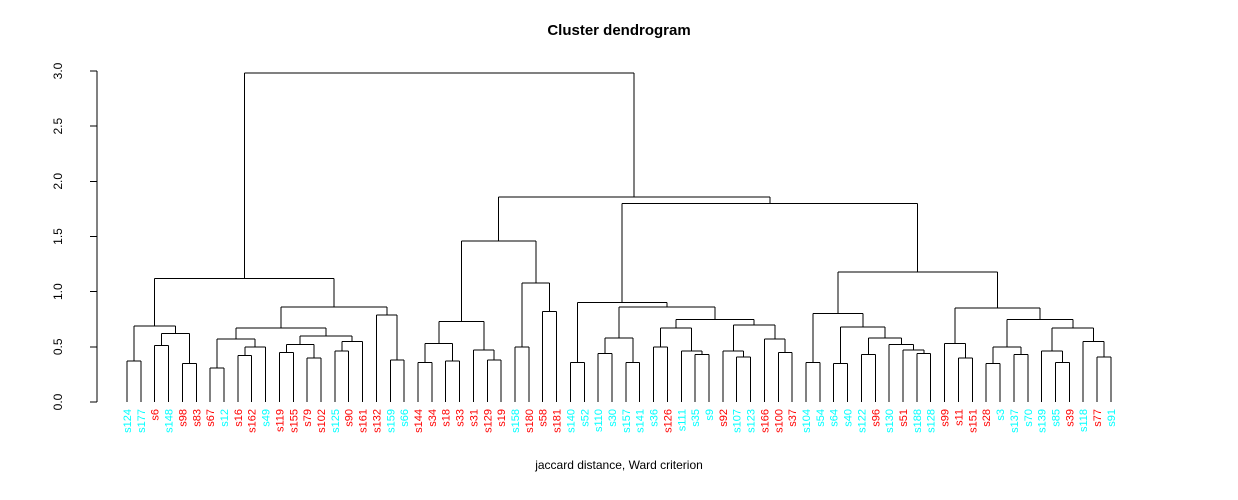 The image size is (1238, 500). What do you see at coordinates (58, 181) in the screenshot?
I see `y-tick-label-2.0: 2.0` at bounding box center [58, 181].